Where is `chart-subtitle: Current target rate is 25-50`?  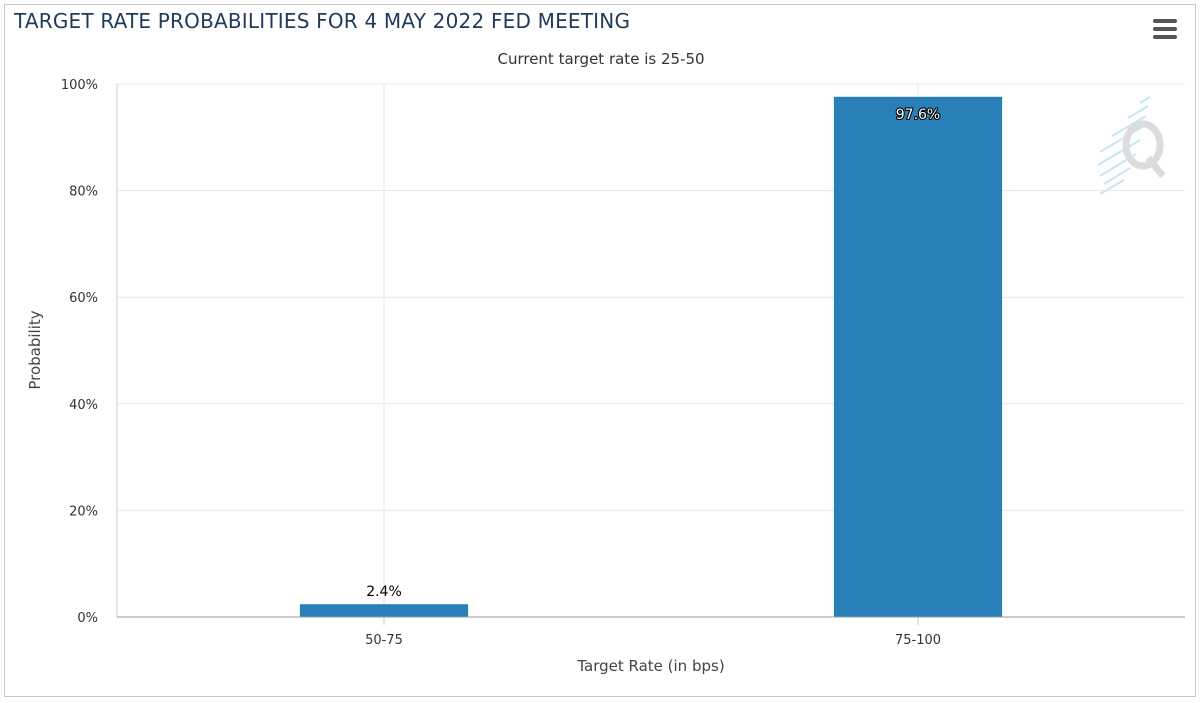
chart-subtitle: Current target rate is 25-50 is located at coordinates (600, 59).